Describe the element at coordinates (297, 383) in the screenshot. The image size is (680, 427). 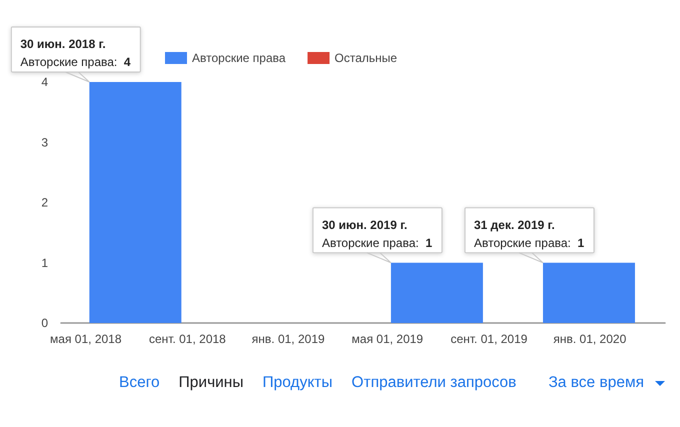
I see `text: Продукты` at that location.